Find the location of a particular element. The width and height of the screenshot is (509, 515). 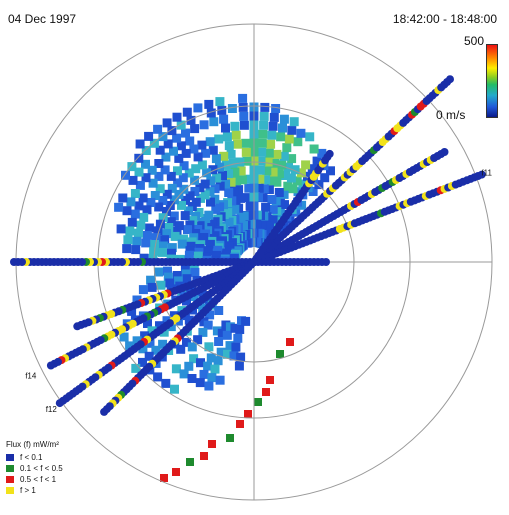

colorbar-min-label: 0 m/s is located at coordinates (451, 115).